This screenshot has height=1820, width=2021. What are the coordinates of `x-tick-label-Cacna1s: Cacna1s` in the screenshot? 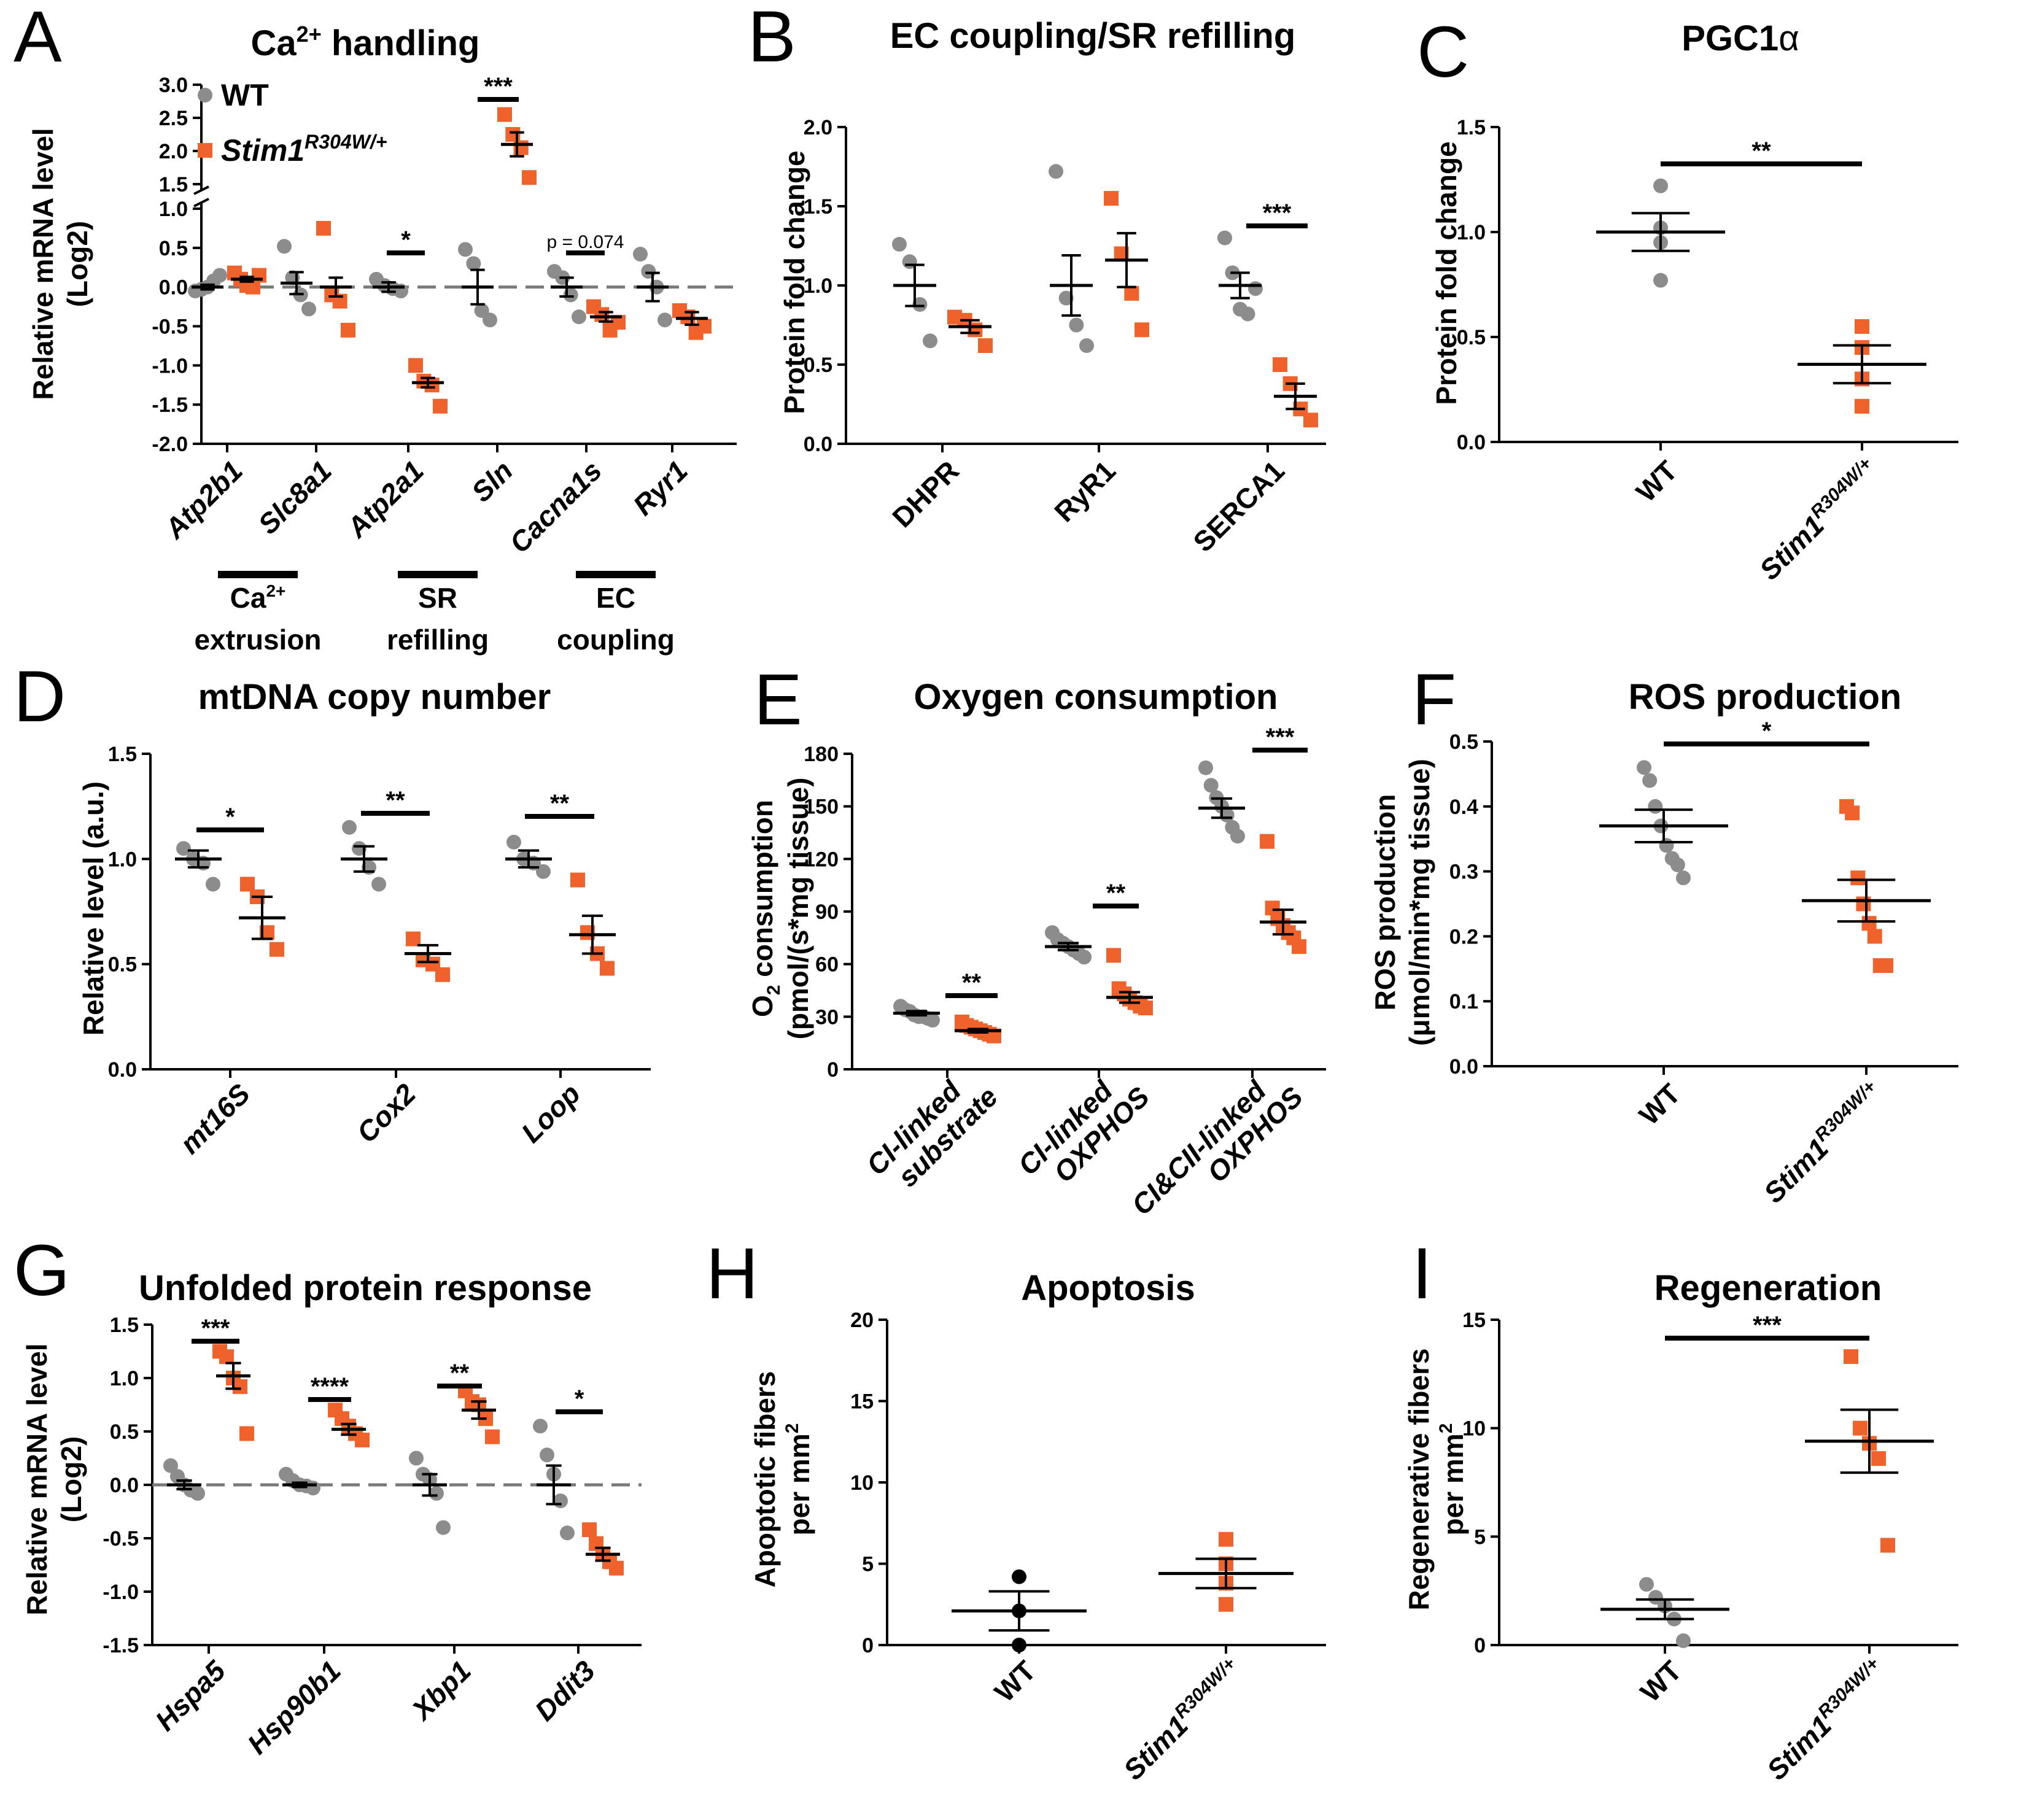 It's located at (555, 506).